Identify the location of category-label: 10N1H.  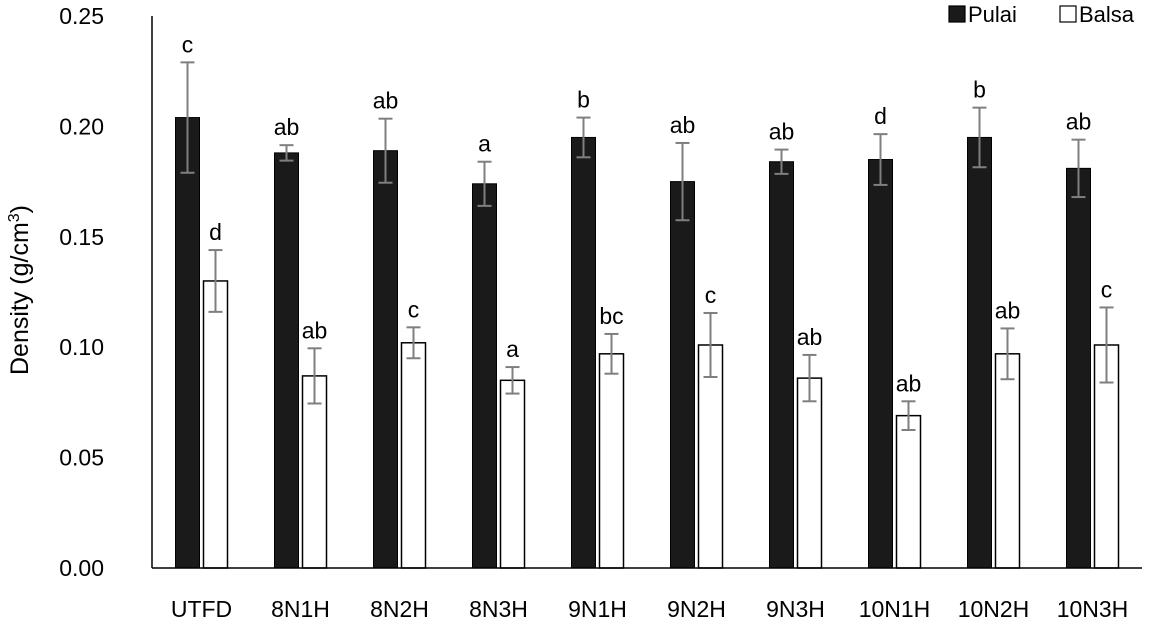
(895, 608).